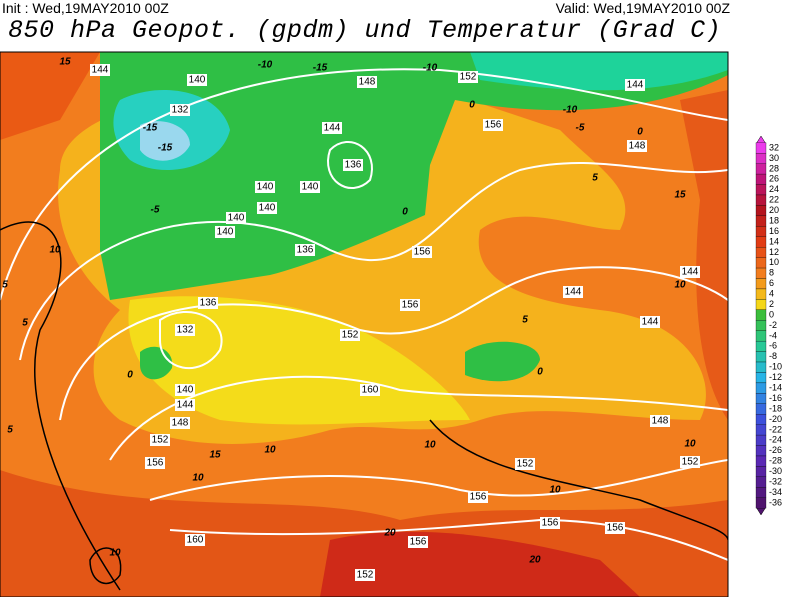 This screenshot has height=597, width=790. Describe the element at coordinates (775, 481) in the screenshot. I see `colorbar-label: -32` at that location.